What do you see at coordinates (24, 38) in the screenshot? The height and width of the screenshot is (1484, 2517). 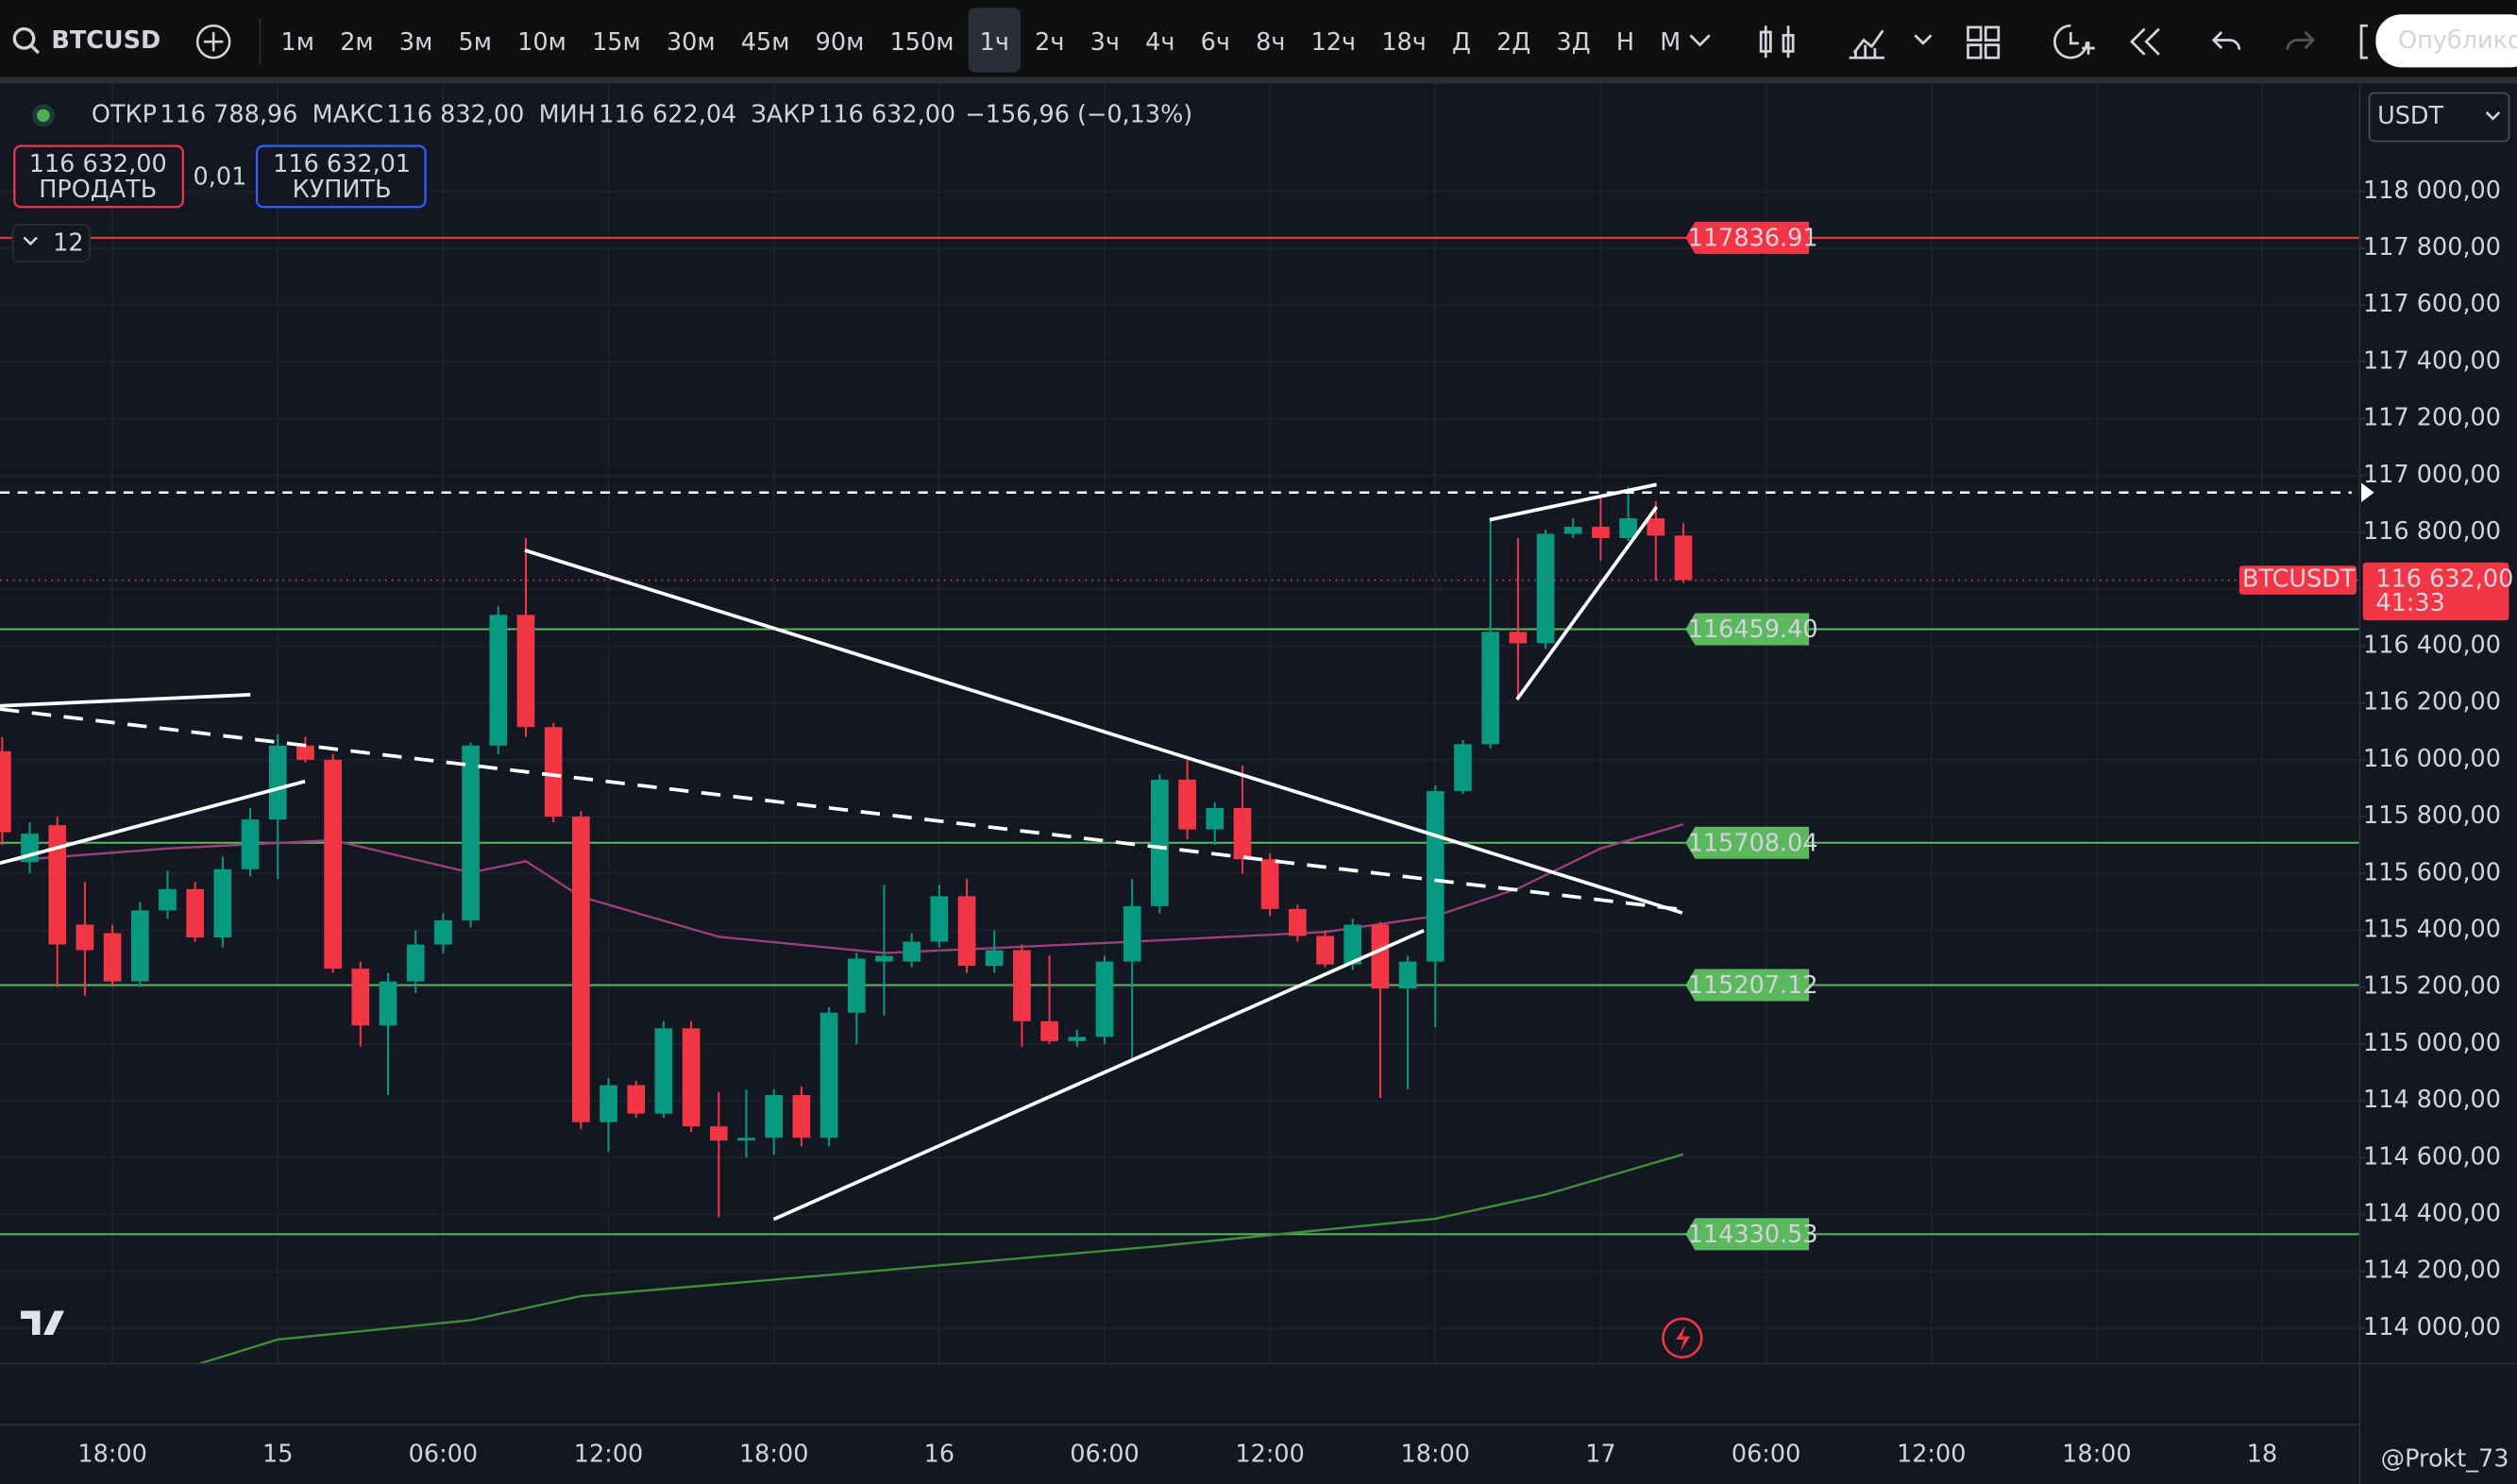 I see `search-icon` at bounding box center [24, 38].